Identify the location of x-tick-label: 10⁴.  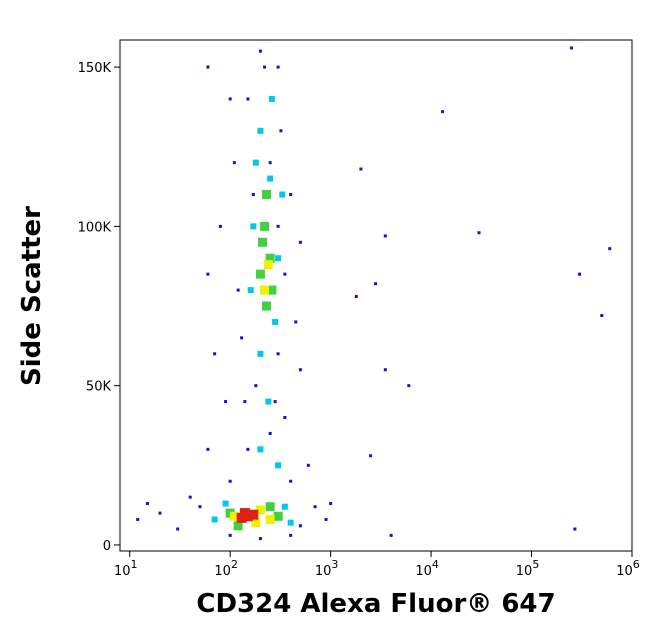
(427, 568).